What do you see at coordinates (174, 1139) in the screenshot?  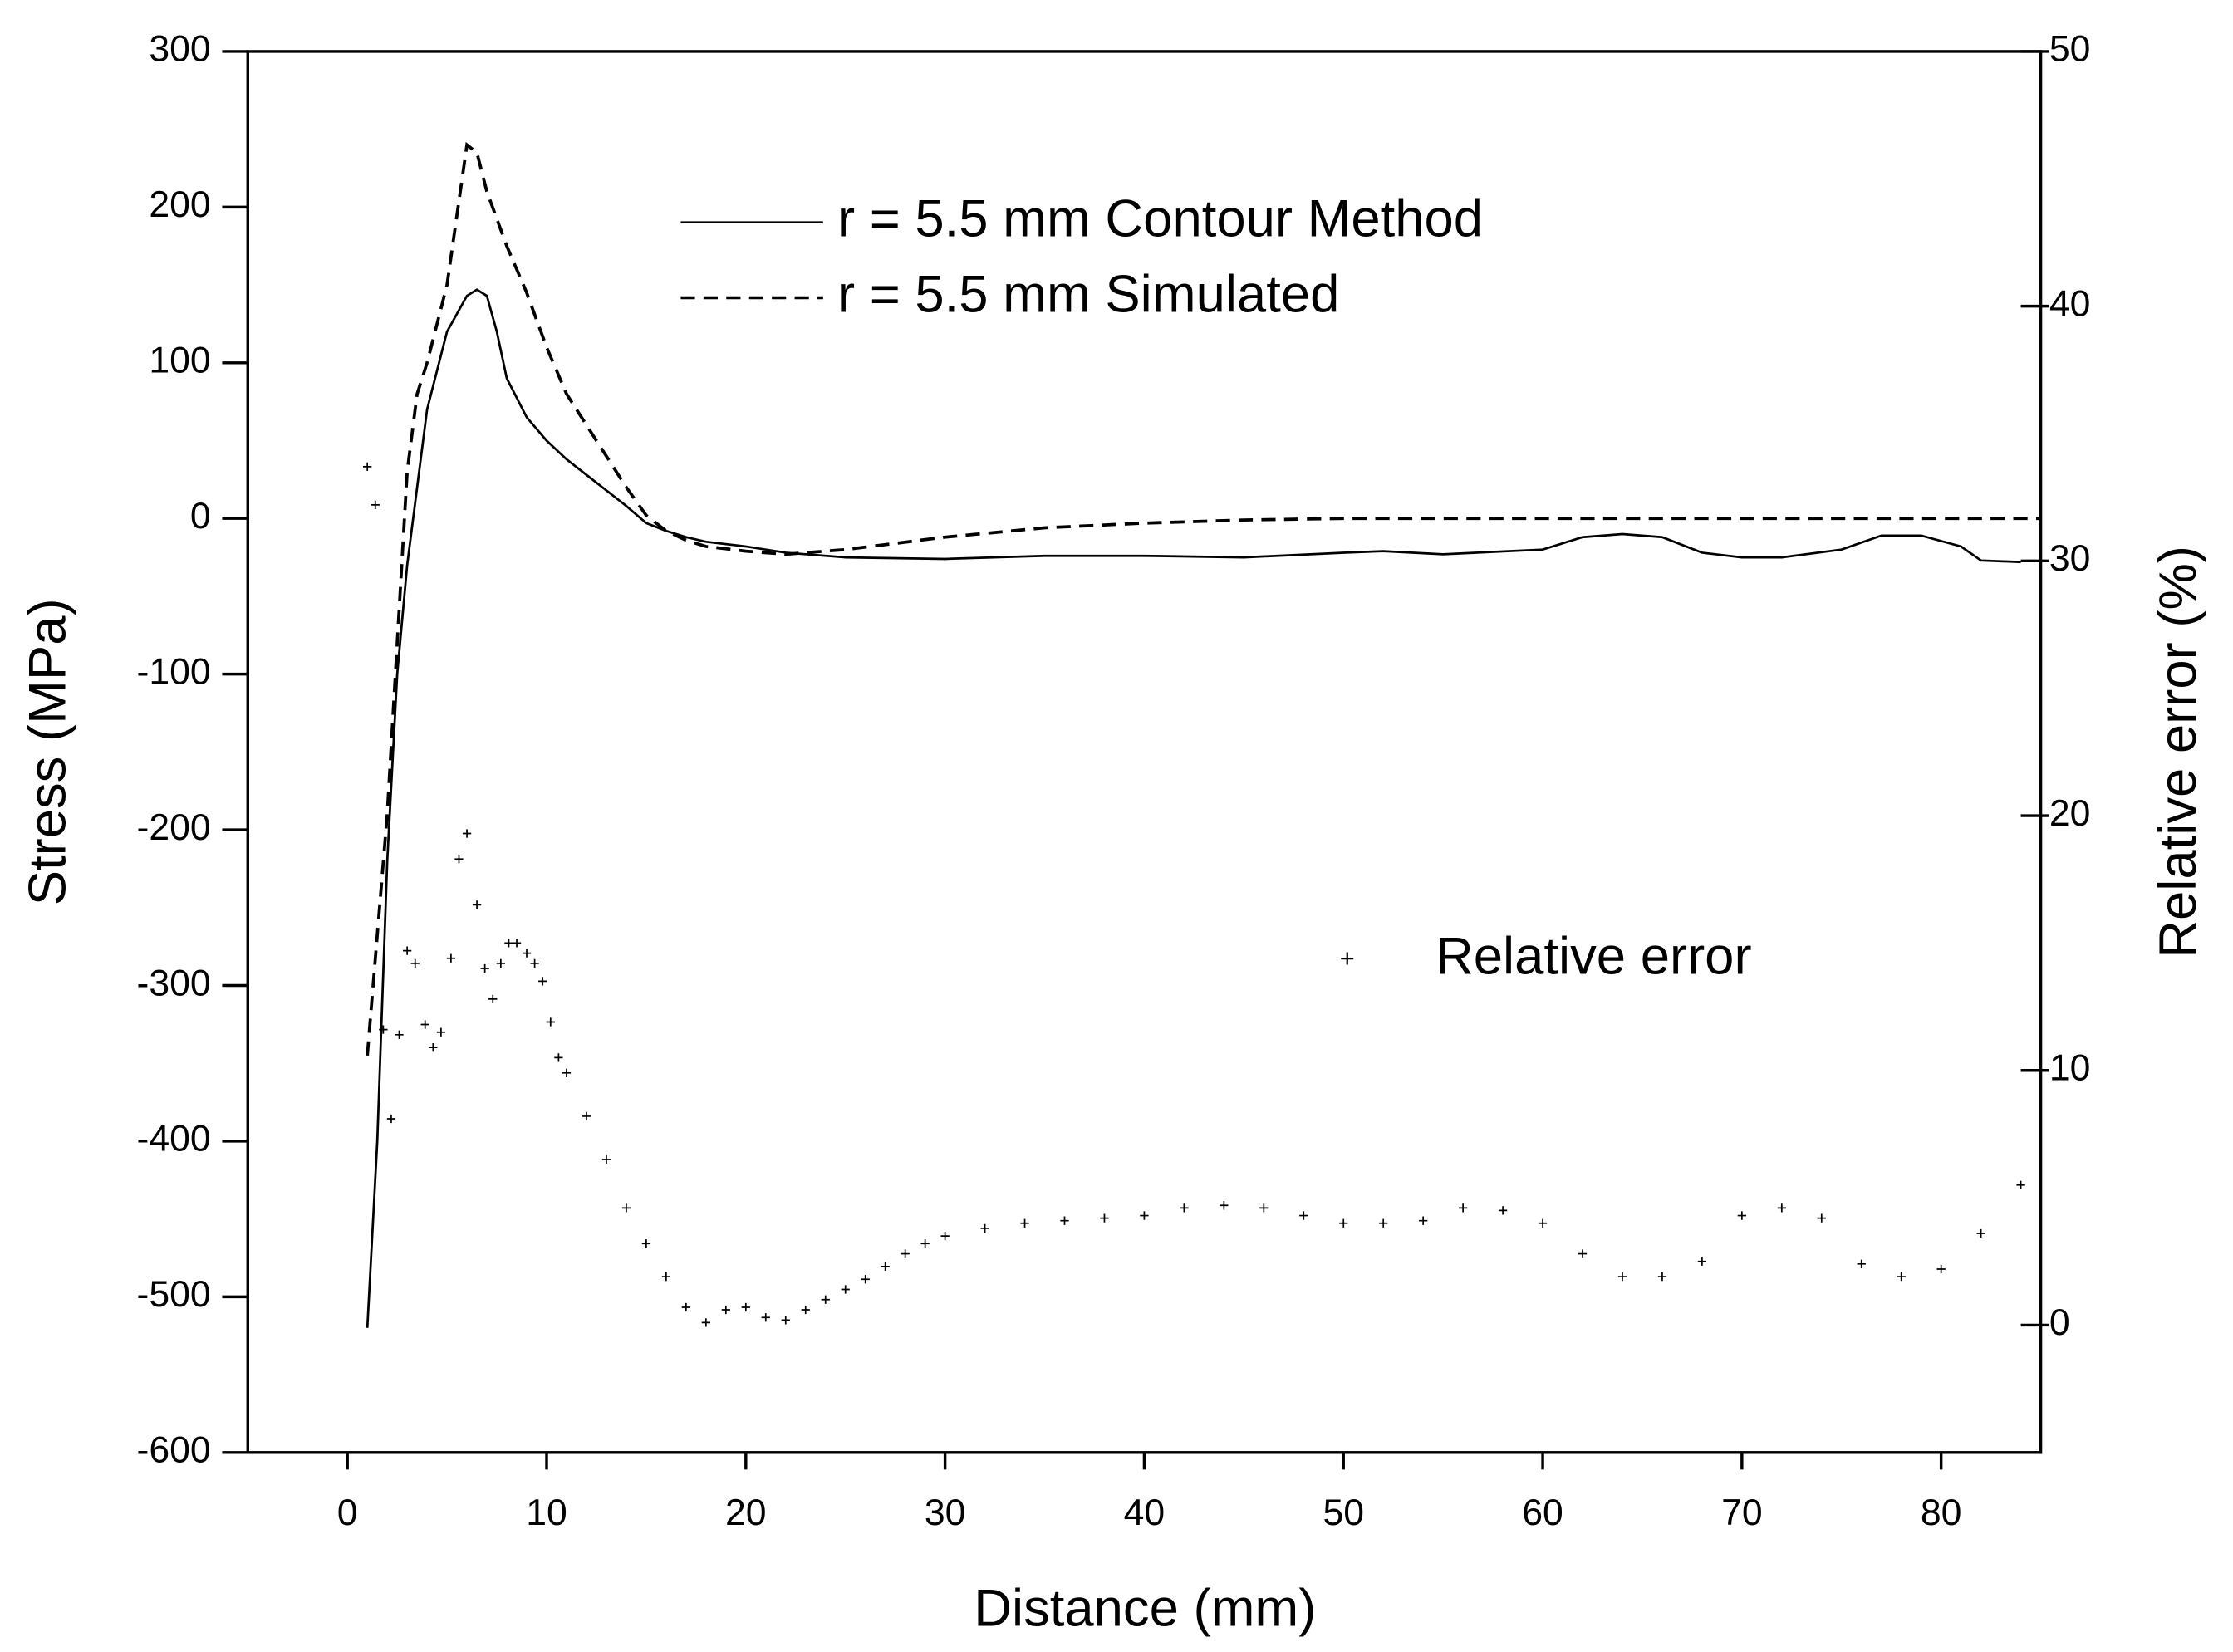 I see `y-tick-label: -400` at bounding box center [174, 1139].